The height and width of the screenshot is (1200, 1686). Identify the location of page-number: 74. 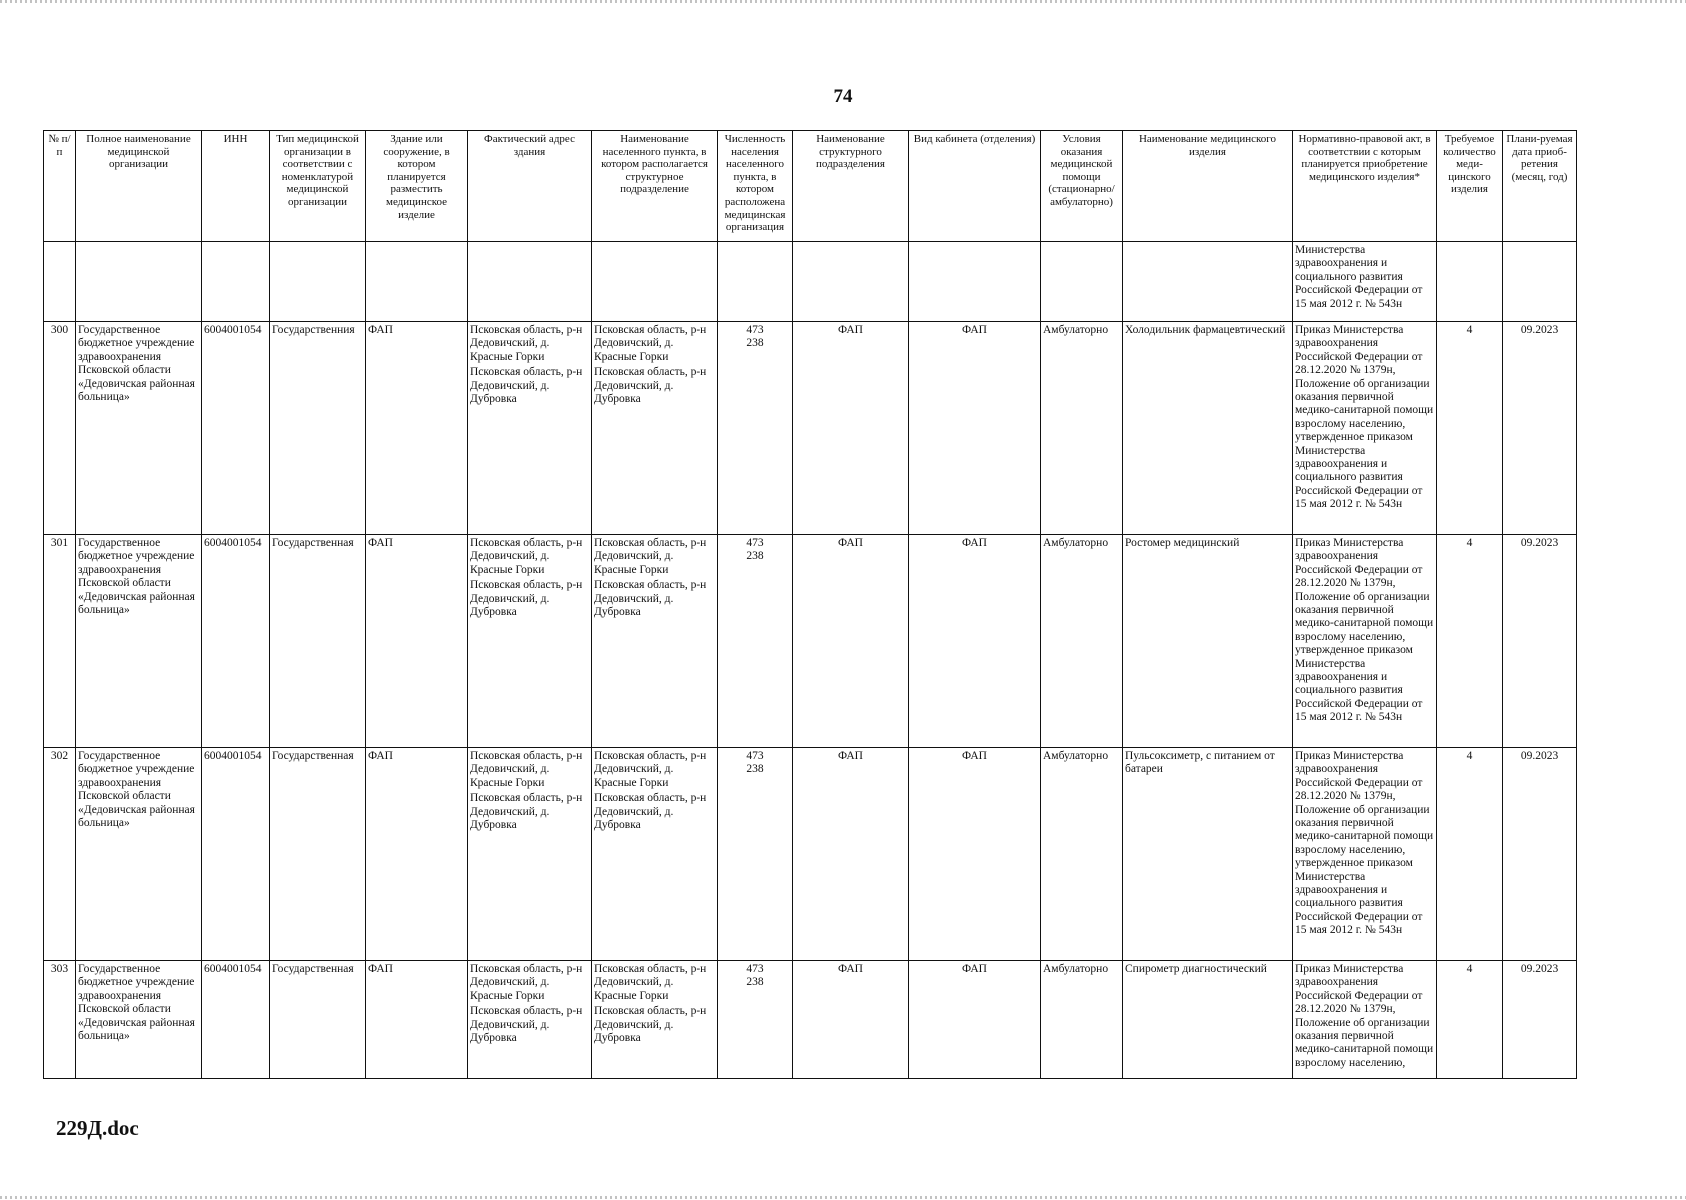
(843, 96).